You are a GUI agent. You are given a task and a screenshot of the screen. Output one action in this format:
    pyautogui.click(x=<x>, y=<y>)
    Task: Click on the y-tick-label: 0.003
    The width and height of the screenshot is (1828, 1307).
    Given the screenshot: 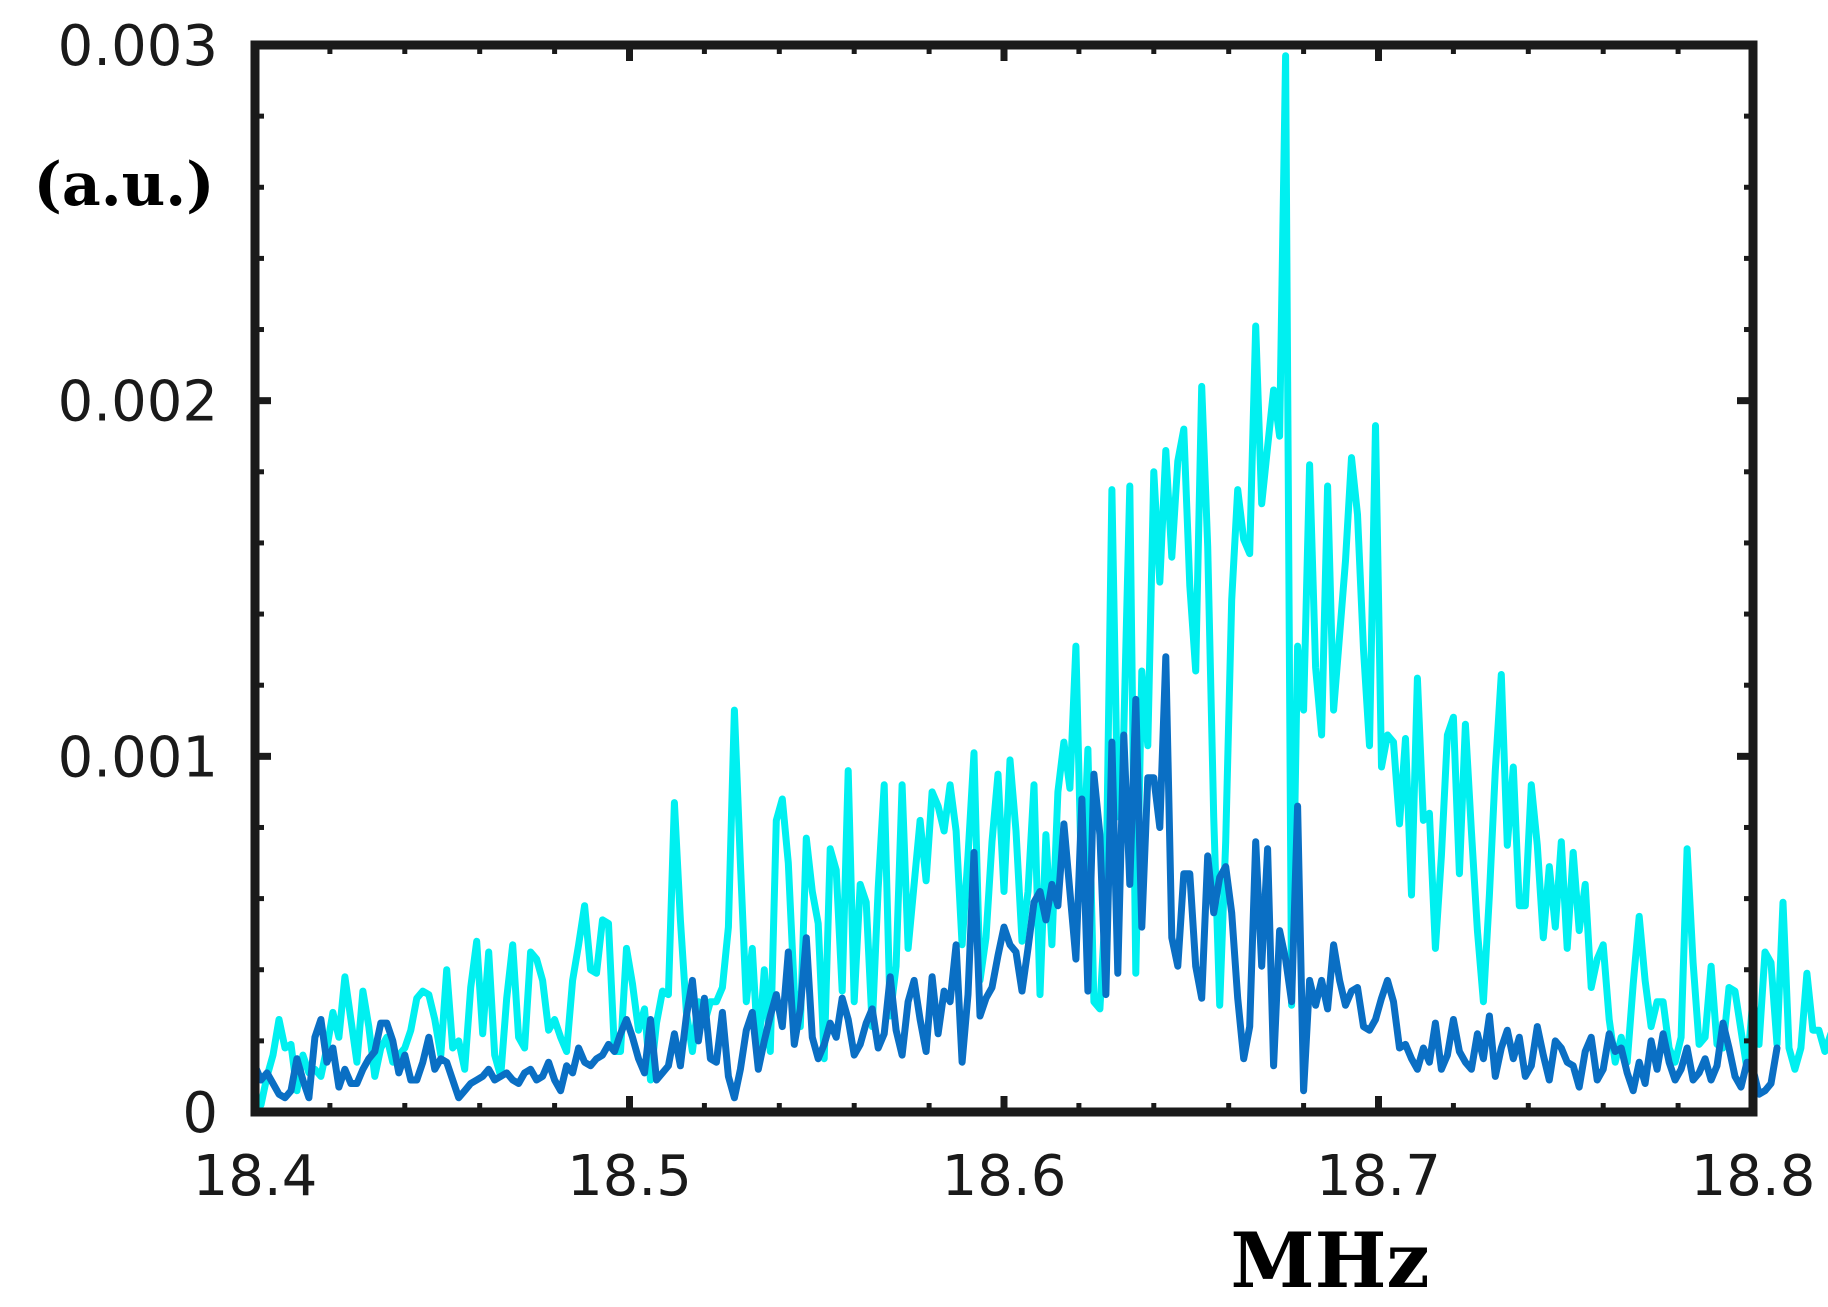 What is the action you would take?
    pyautogui.click(x=138, y=46)
    